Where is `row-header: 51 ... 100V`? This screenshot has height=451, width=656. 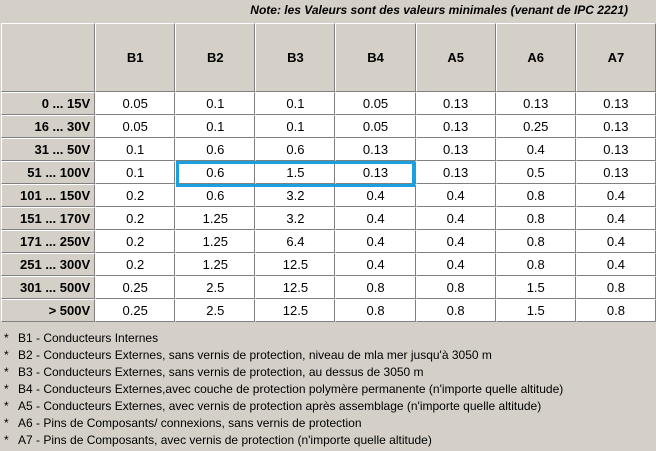
row-header: 51 ... 100V is located at coordinates (48, 172).